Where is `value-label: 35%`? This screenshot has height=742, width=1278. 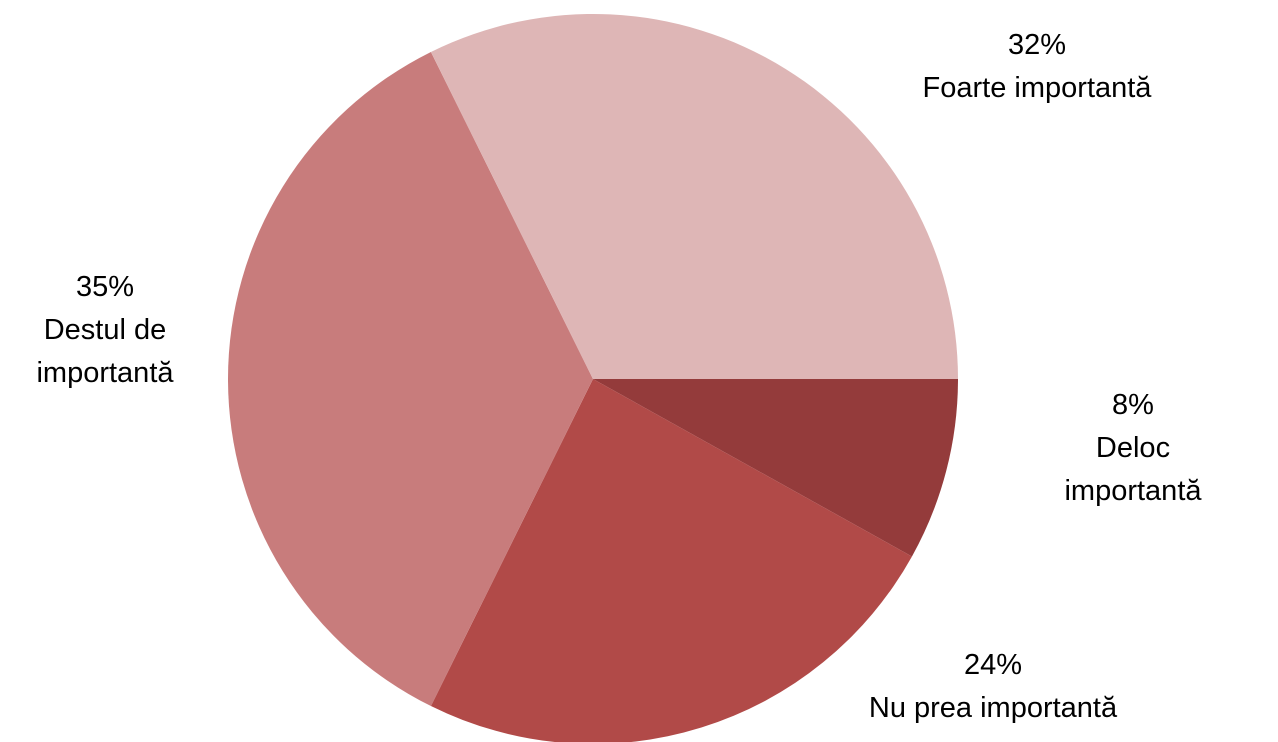
value-label: 35% is located at coordinates (105, 287).